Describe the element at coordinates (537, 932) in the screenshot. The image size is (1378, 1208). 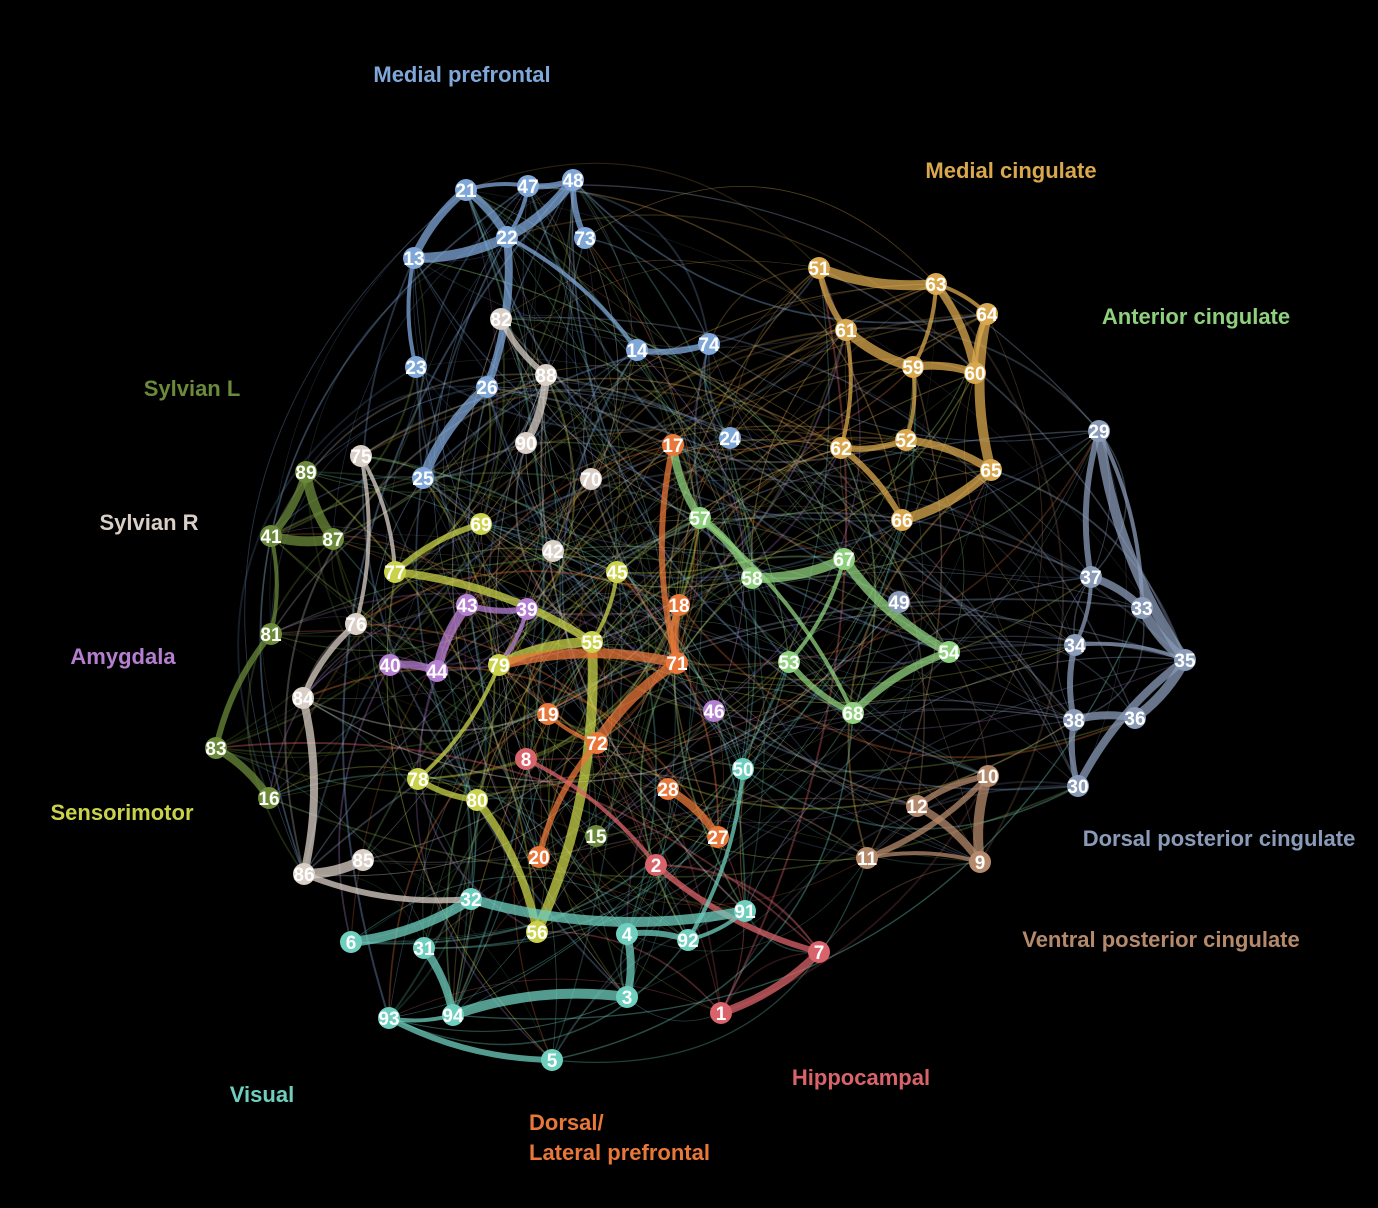
I see `node-56: 56` at that location.